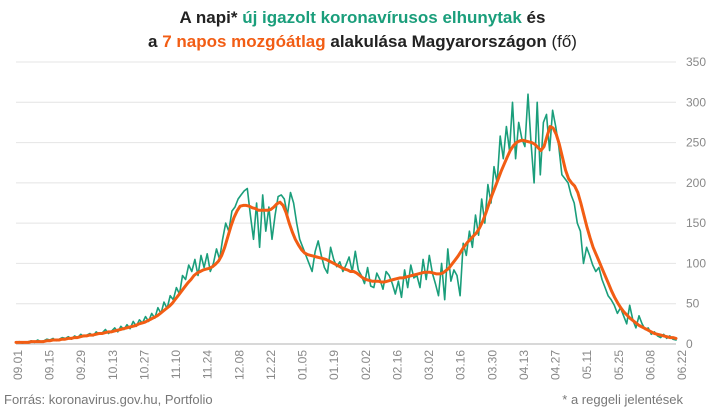  What do you see at coordinates (50, 365) in the screenshot?
I see `x-tick-label: 09.15` at bounding box center [50, 365].